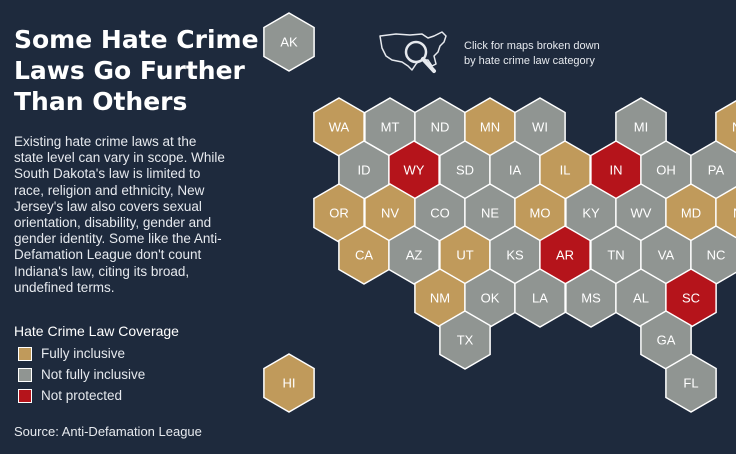  I want to click on state-tile-ak: AK, so click(289, 42).